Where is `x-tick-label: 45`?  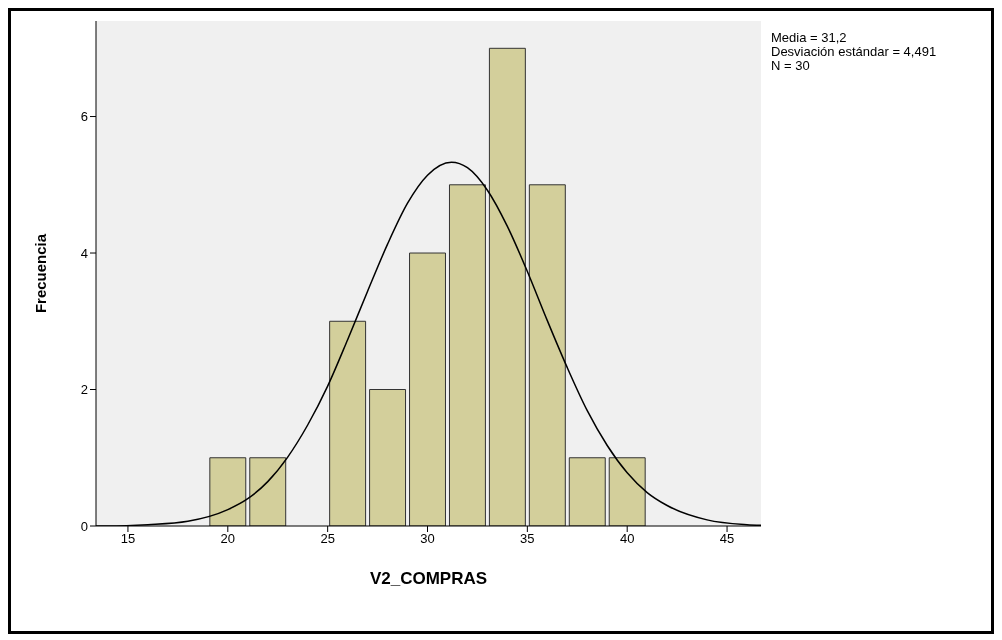 x-tick-label: 45 is located at coordinates (727, 539).